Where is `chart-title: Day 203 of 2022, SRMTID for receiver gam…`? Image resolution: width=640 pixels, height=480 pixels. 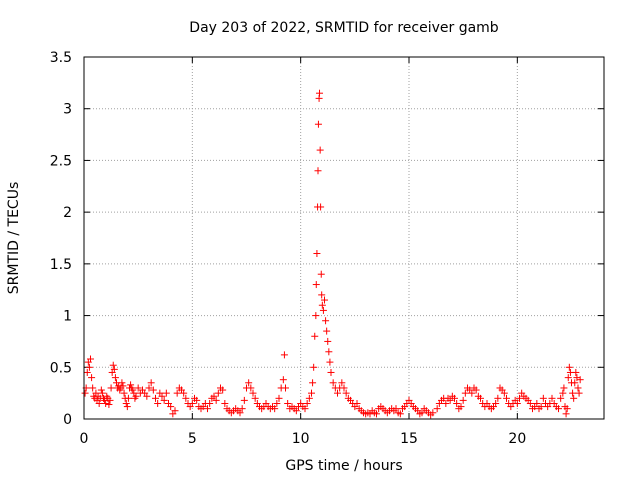 chart-title: Day 203 of 2022, SRMTID for receiver gam… is located at coordinates (344, 28).